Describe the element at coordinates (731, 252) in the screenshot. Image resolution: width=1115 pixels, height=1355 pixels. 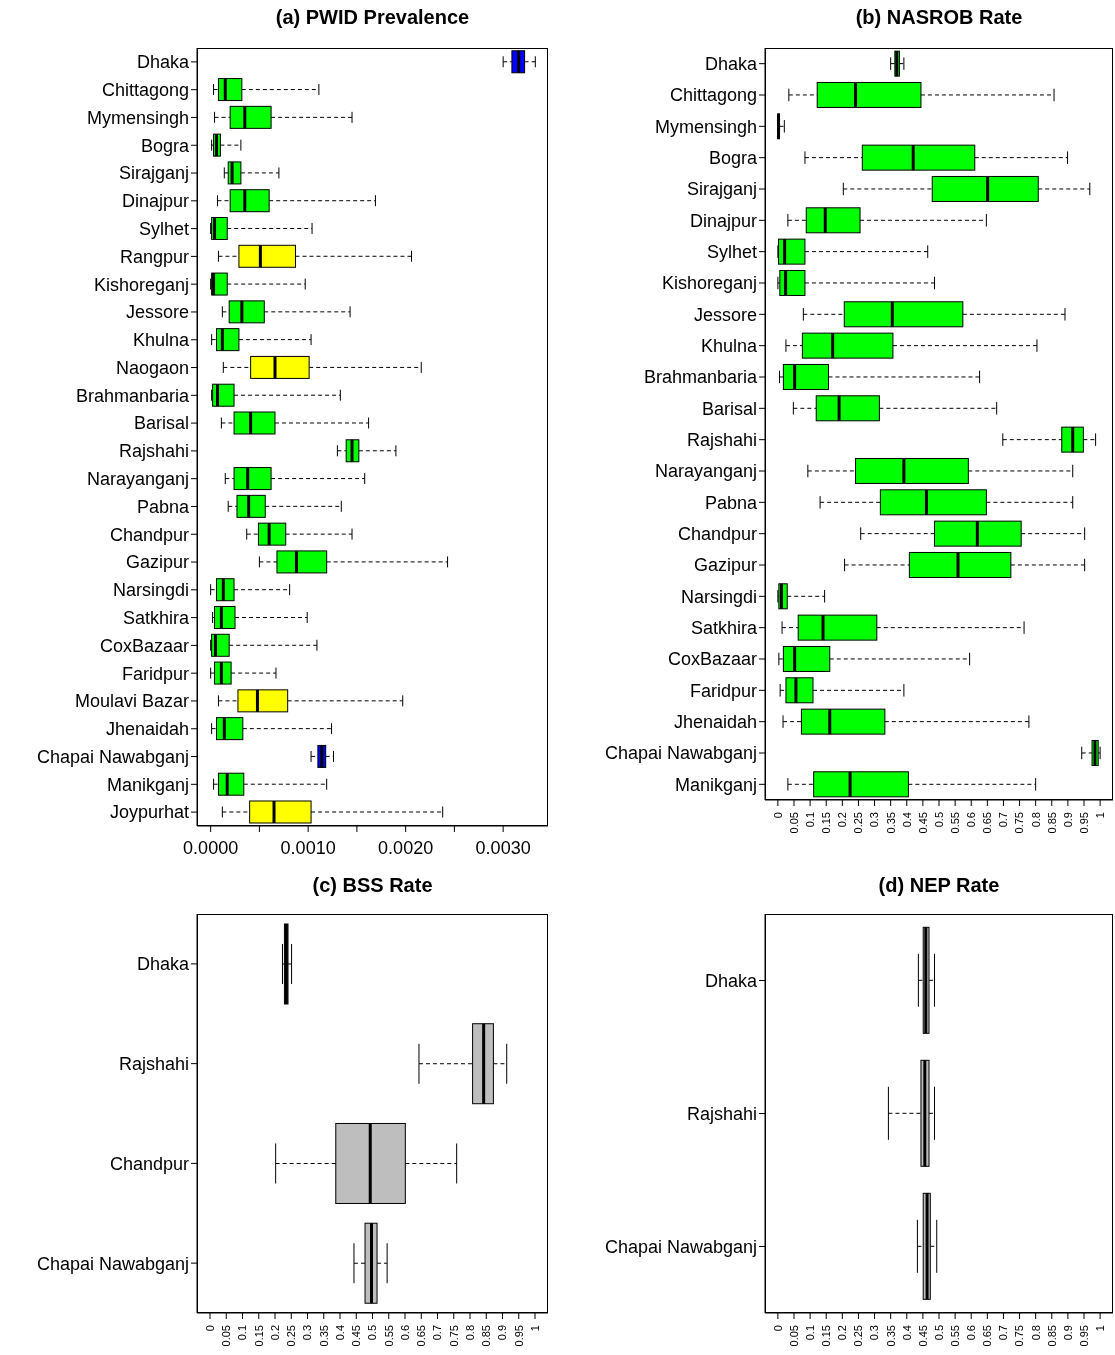
I see `y-tick-label: Sylhet` at that location.